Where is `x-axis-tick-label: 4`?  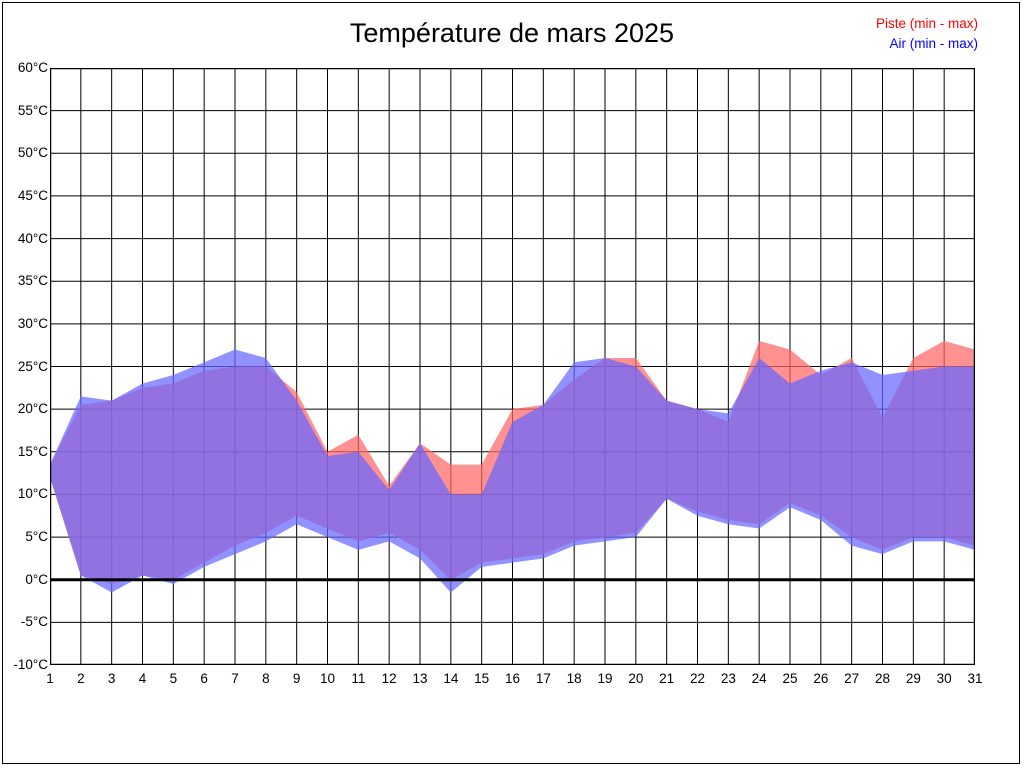 x-axis-tick-label: 4 is located at coordinates (142, 678).